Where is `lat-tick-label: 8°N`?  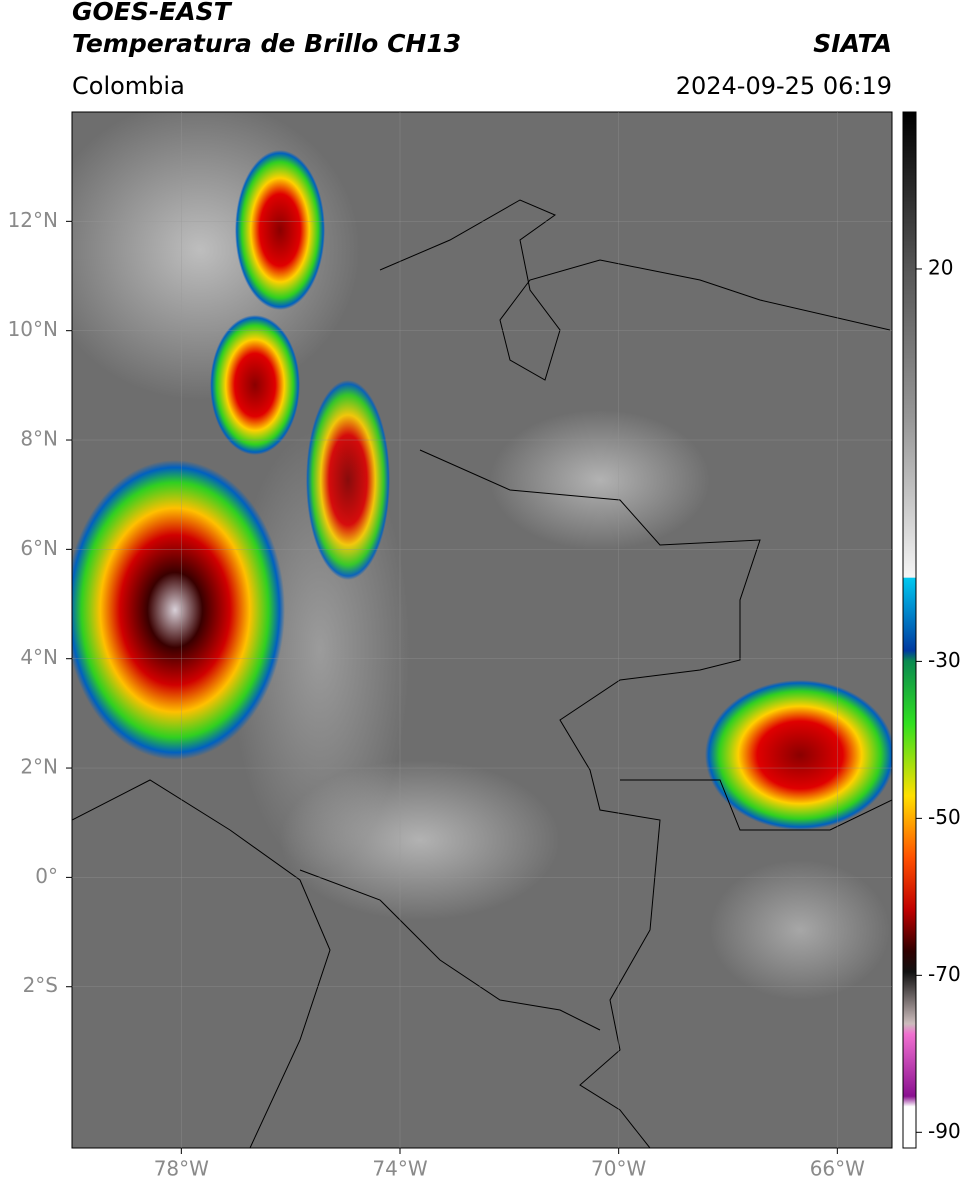
lat-tick-label: 8°N is located at coordinates (39, 439).